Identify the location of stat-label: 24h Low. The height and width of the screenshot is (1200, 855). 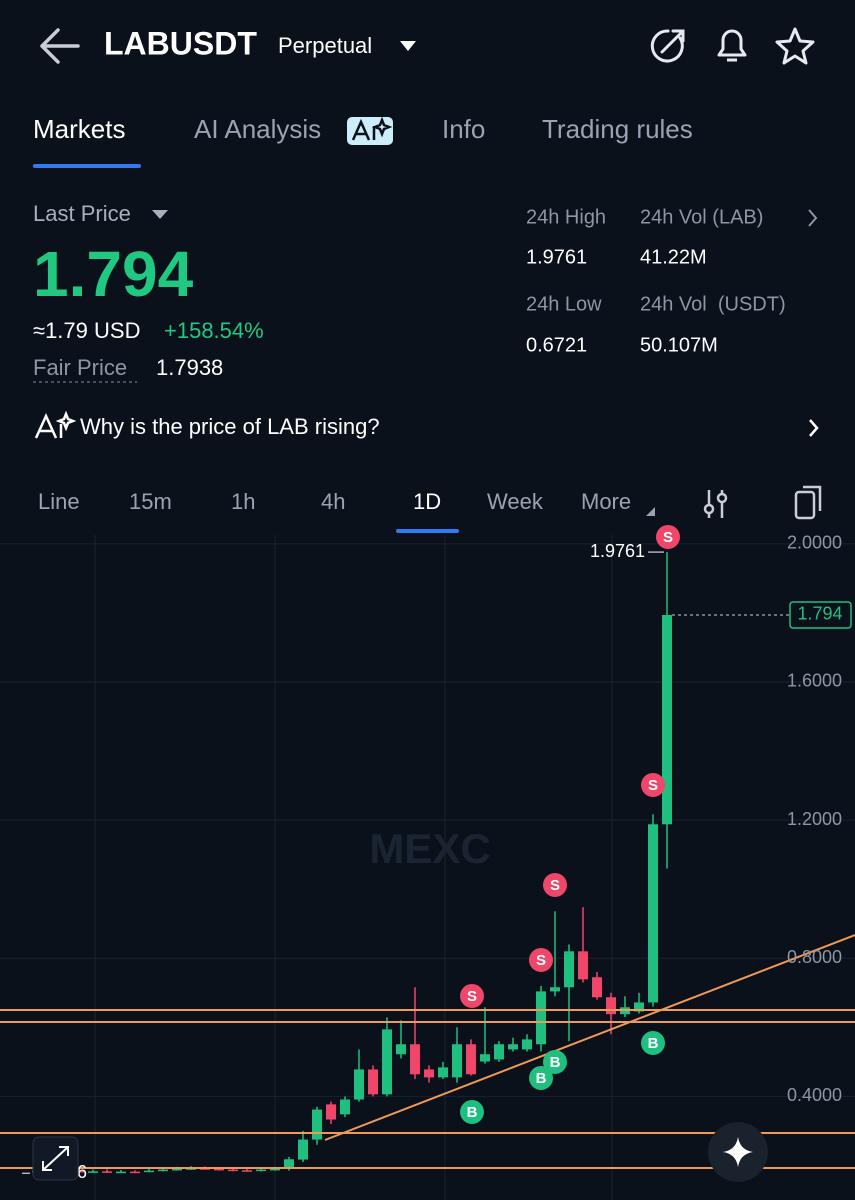
(564, 304).